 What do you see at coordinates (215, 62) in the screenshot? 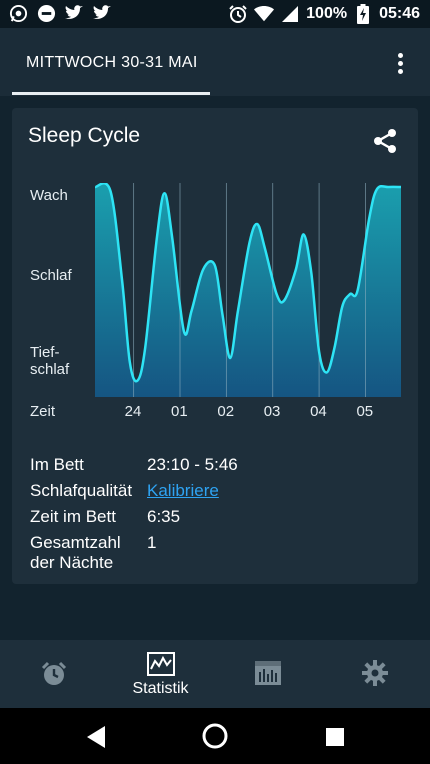
I see `app-bar: MITTWOCH 30-31 MAI` at bounding box center [215, 62].